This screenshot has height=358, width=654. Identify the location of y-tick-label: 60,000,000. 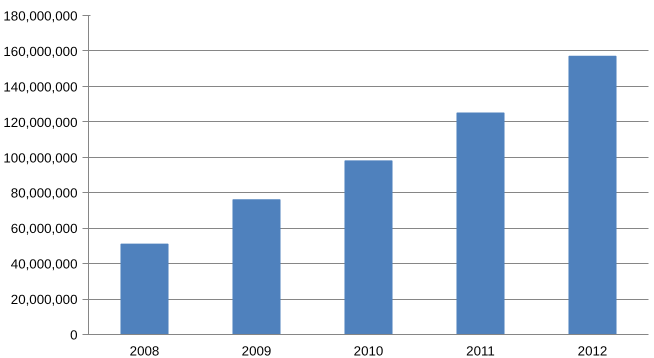
(44, 228).